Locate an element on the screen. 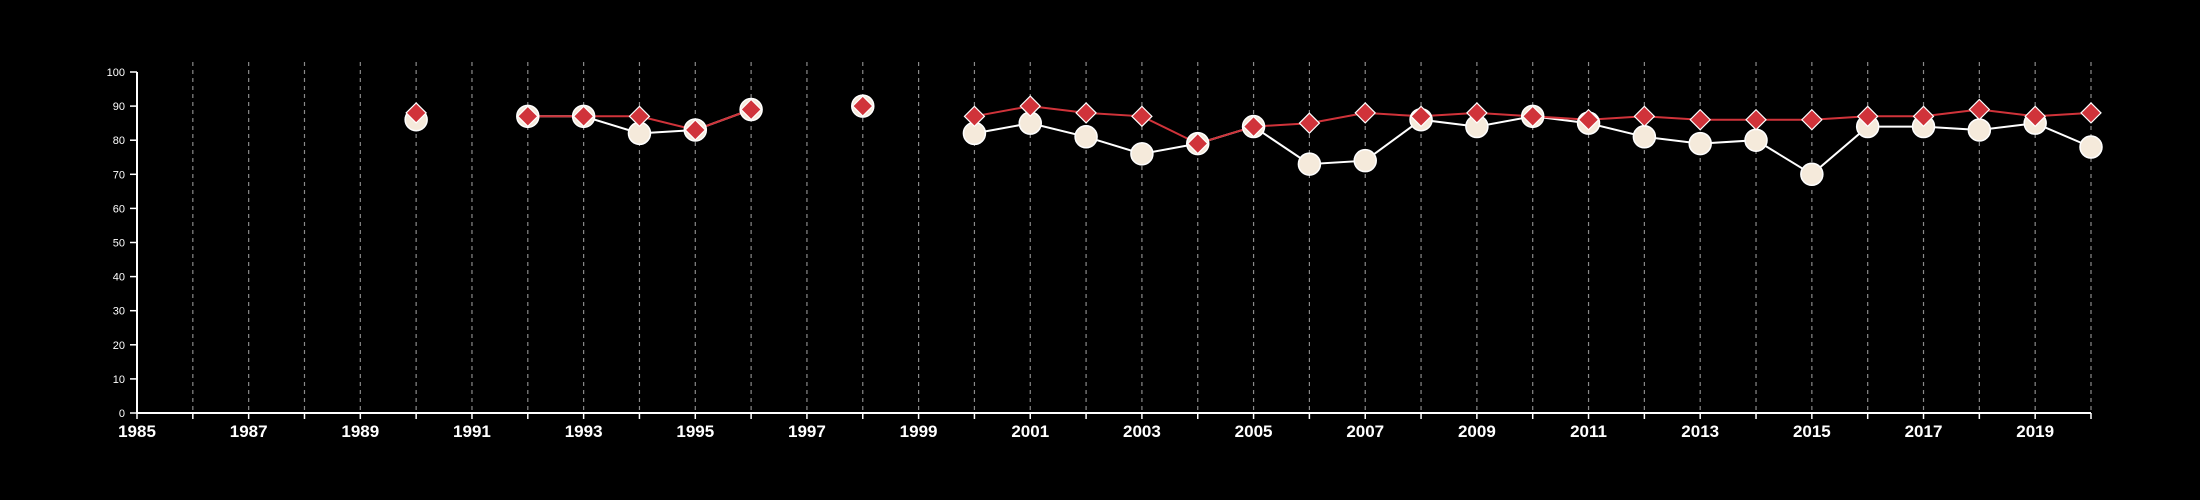  x-tick-label: 1985 is located at coordinates (137, 431).